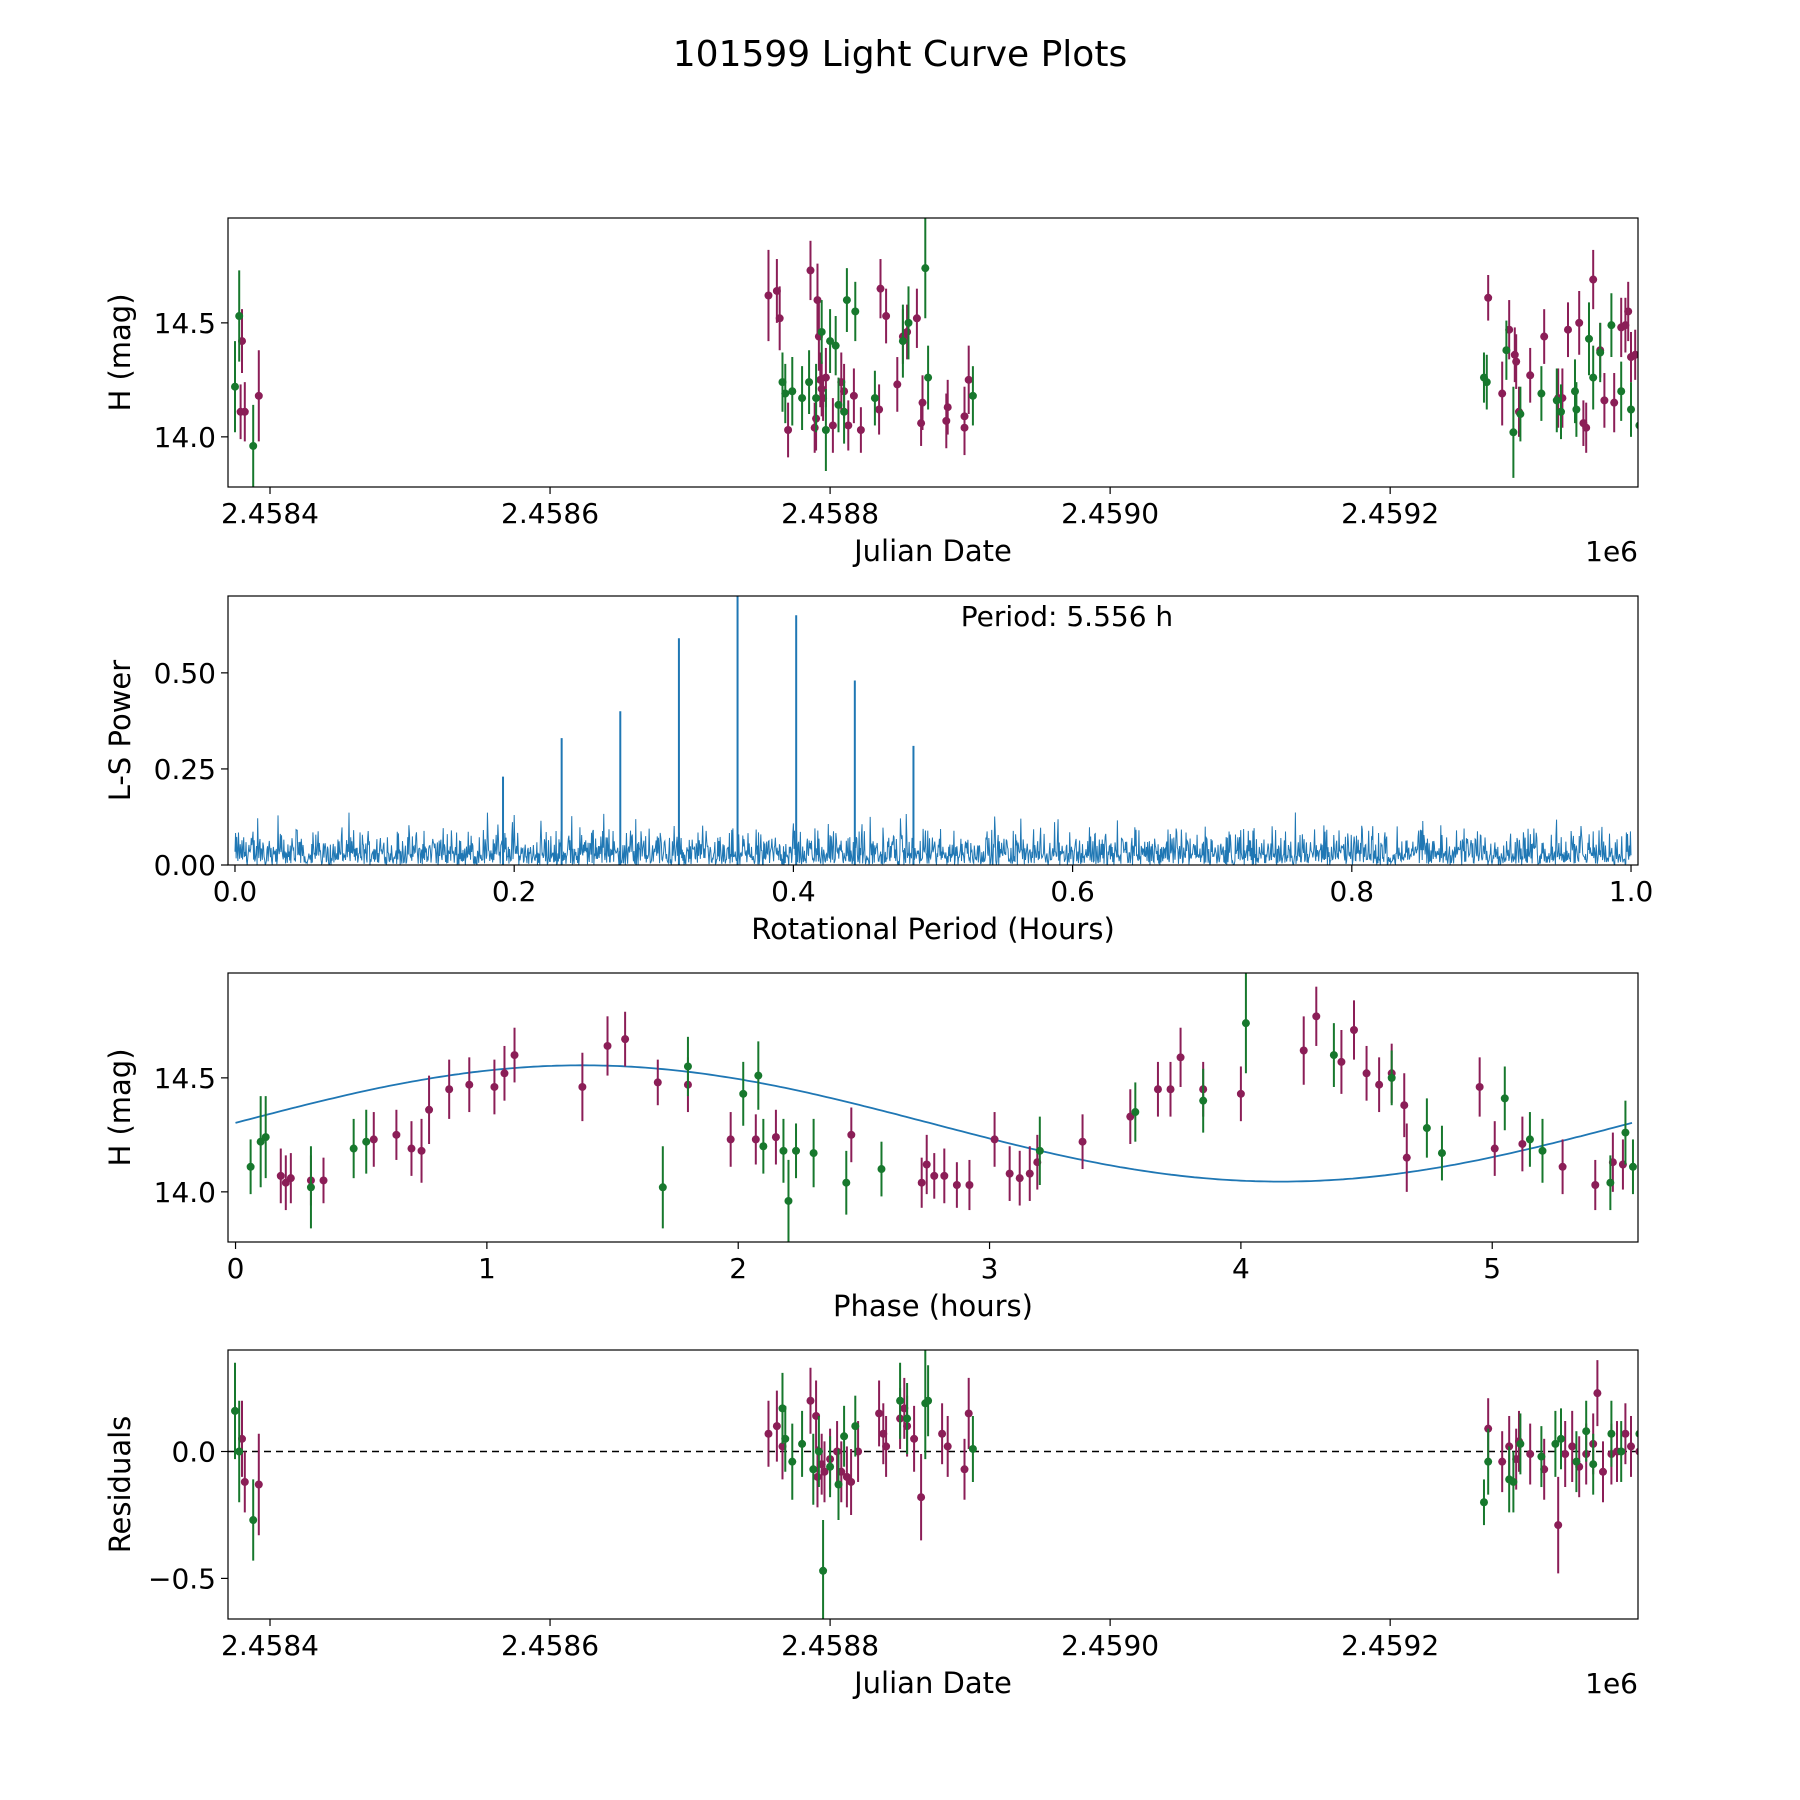  Describe the element at coordinates (1611, 1683) in the screenshot. I see `residuals-offset-text: 1e6` at that location.